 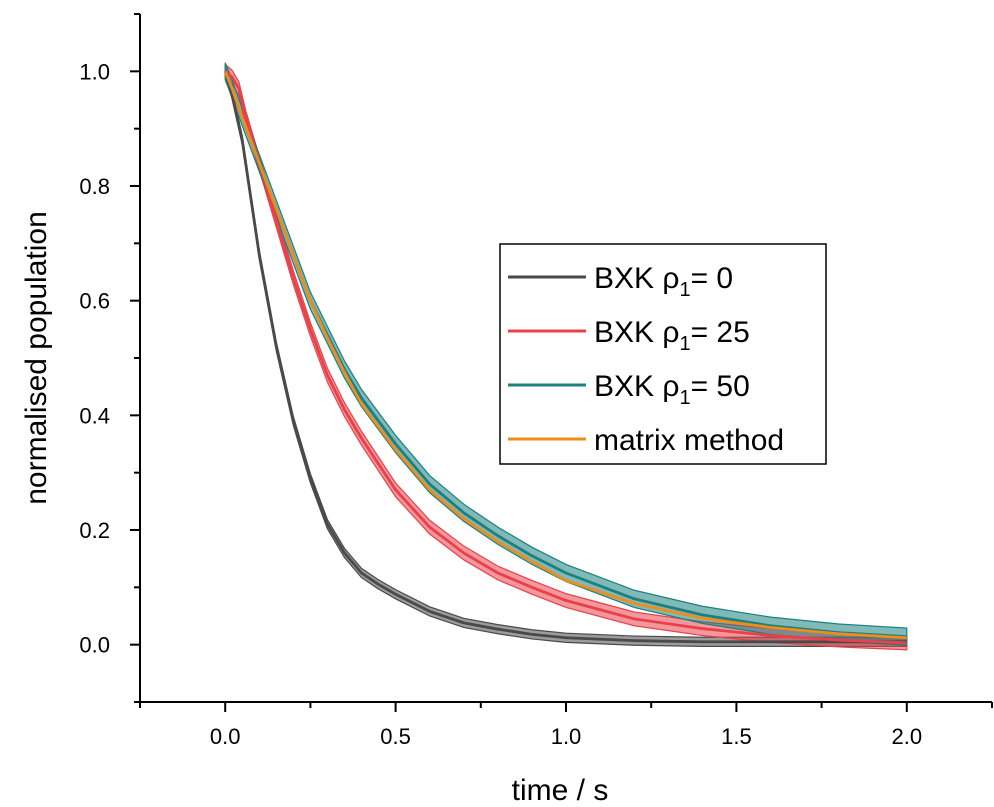 What do you see at coordinates (672, 389) in the screenshot?
I see `legend-entry-2: BXK ρ1= 50` at bounding box center [672, 389].